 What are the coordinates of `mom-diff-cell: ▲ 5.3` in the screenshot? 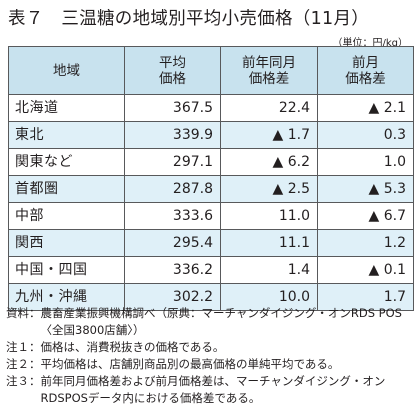 It's located at (365, 189).